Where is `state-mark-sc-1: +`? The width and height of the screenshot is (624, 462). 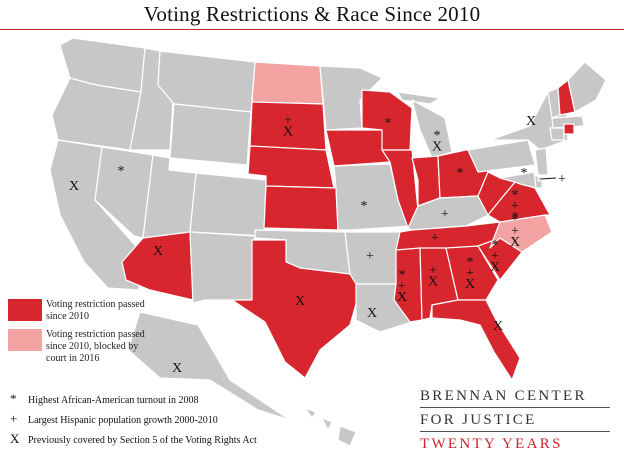
state-mark-sc-1: + is located at coordinates (495, 256).